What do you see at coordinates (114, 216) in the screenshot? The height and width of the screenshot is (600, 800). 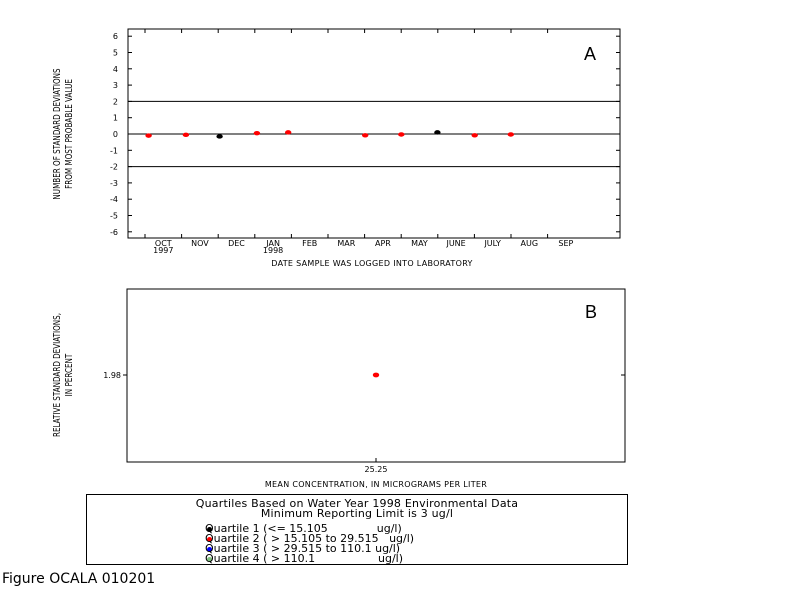 I see `y-tick-label: -5` at bounding box center [114, 216].